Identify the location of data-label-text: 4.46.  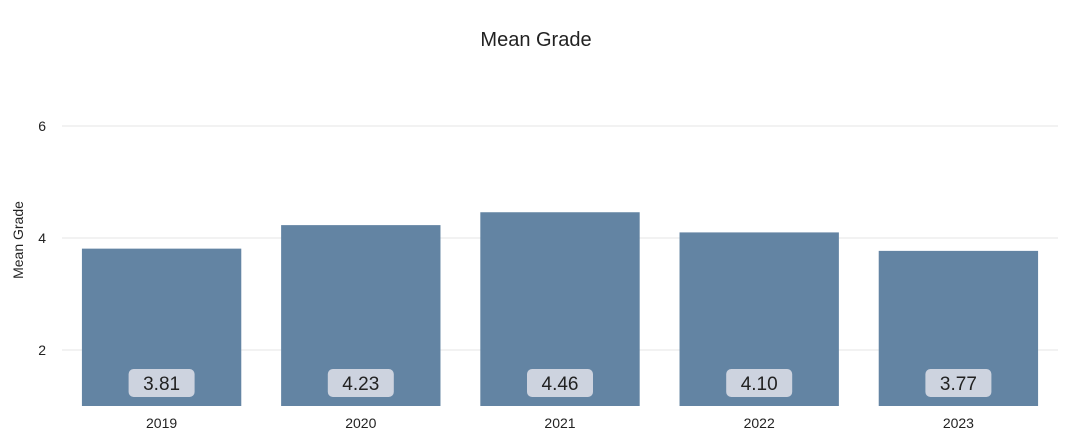
(560, 384).